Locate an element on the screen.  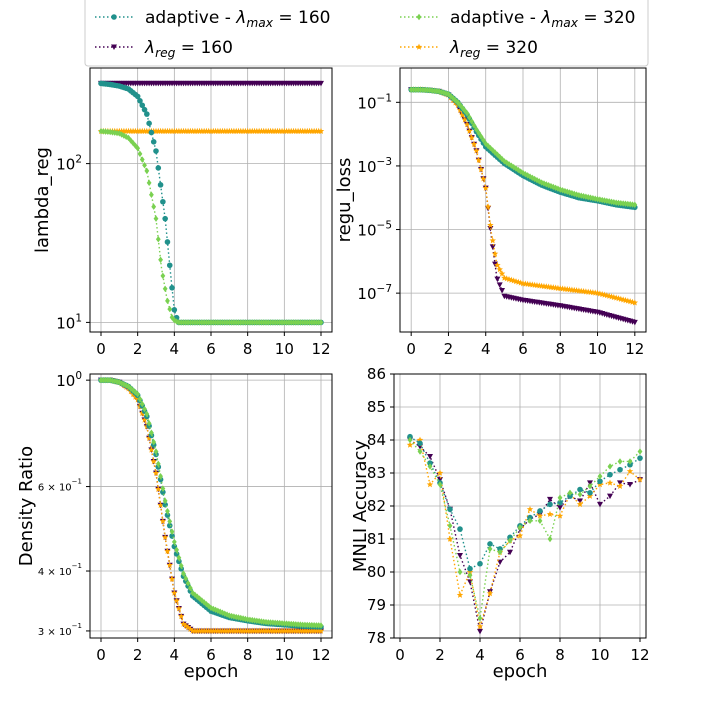
legend-entry: adaptive - λmax = 160 is located at coordinates (213, 19).